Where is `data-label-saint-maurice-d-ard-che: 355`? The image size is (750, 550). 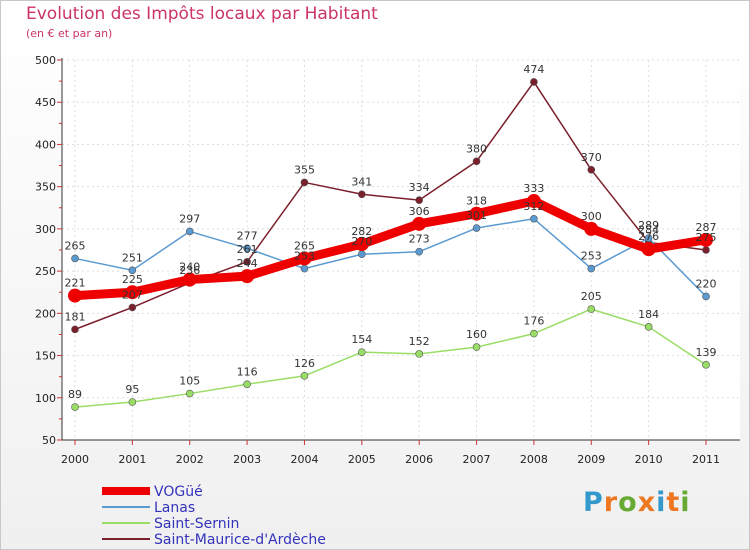
data-label-saint-maurice-d-ard-che: 355 is located at coordinates (304, 169).